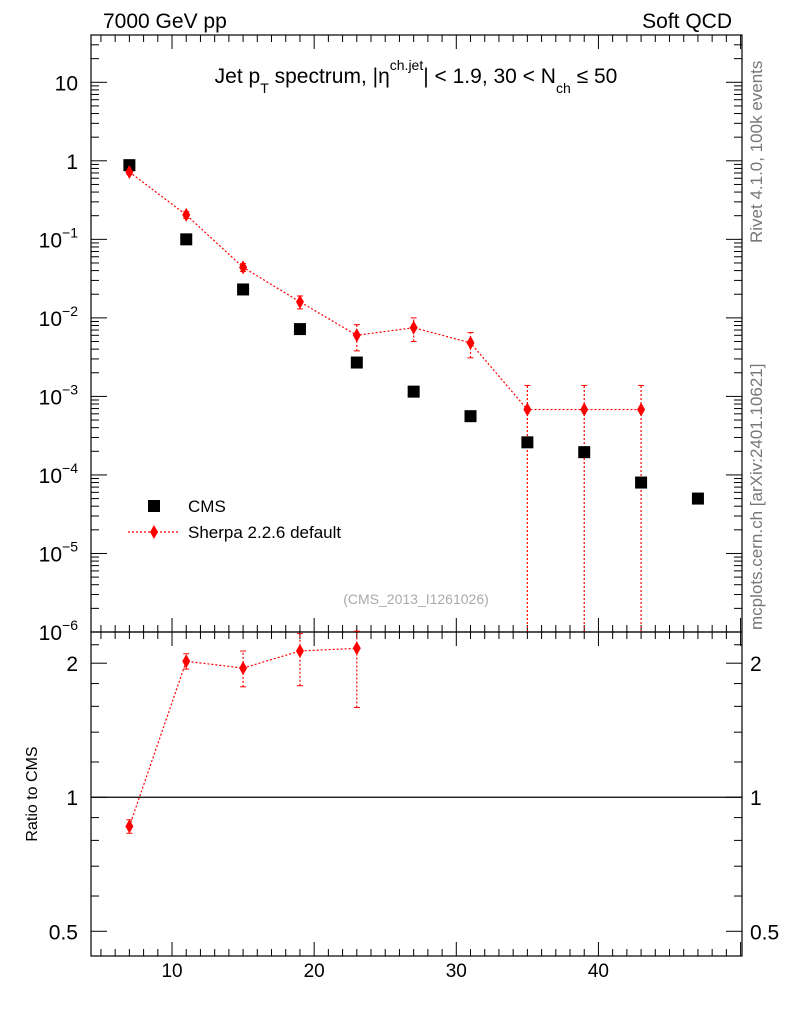 This screenshot has width=786, height=1024. I want to click on legend-cms-label: CMS, so click(207, 506).